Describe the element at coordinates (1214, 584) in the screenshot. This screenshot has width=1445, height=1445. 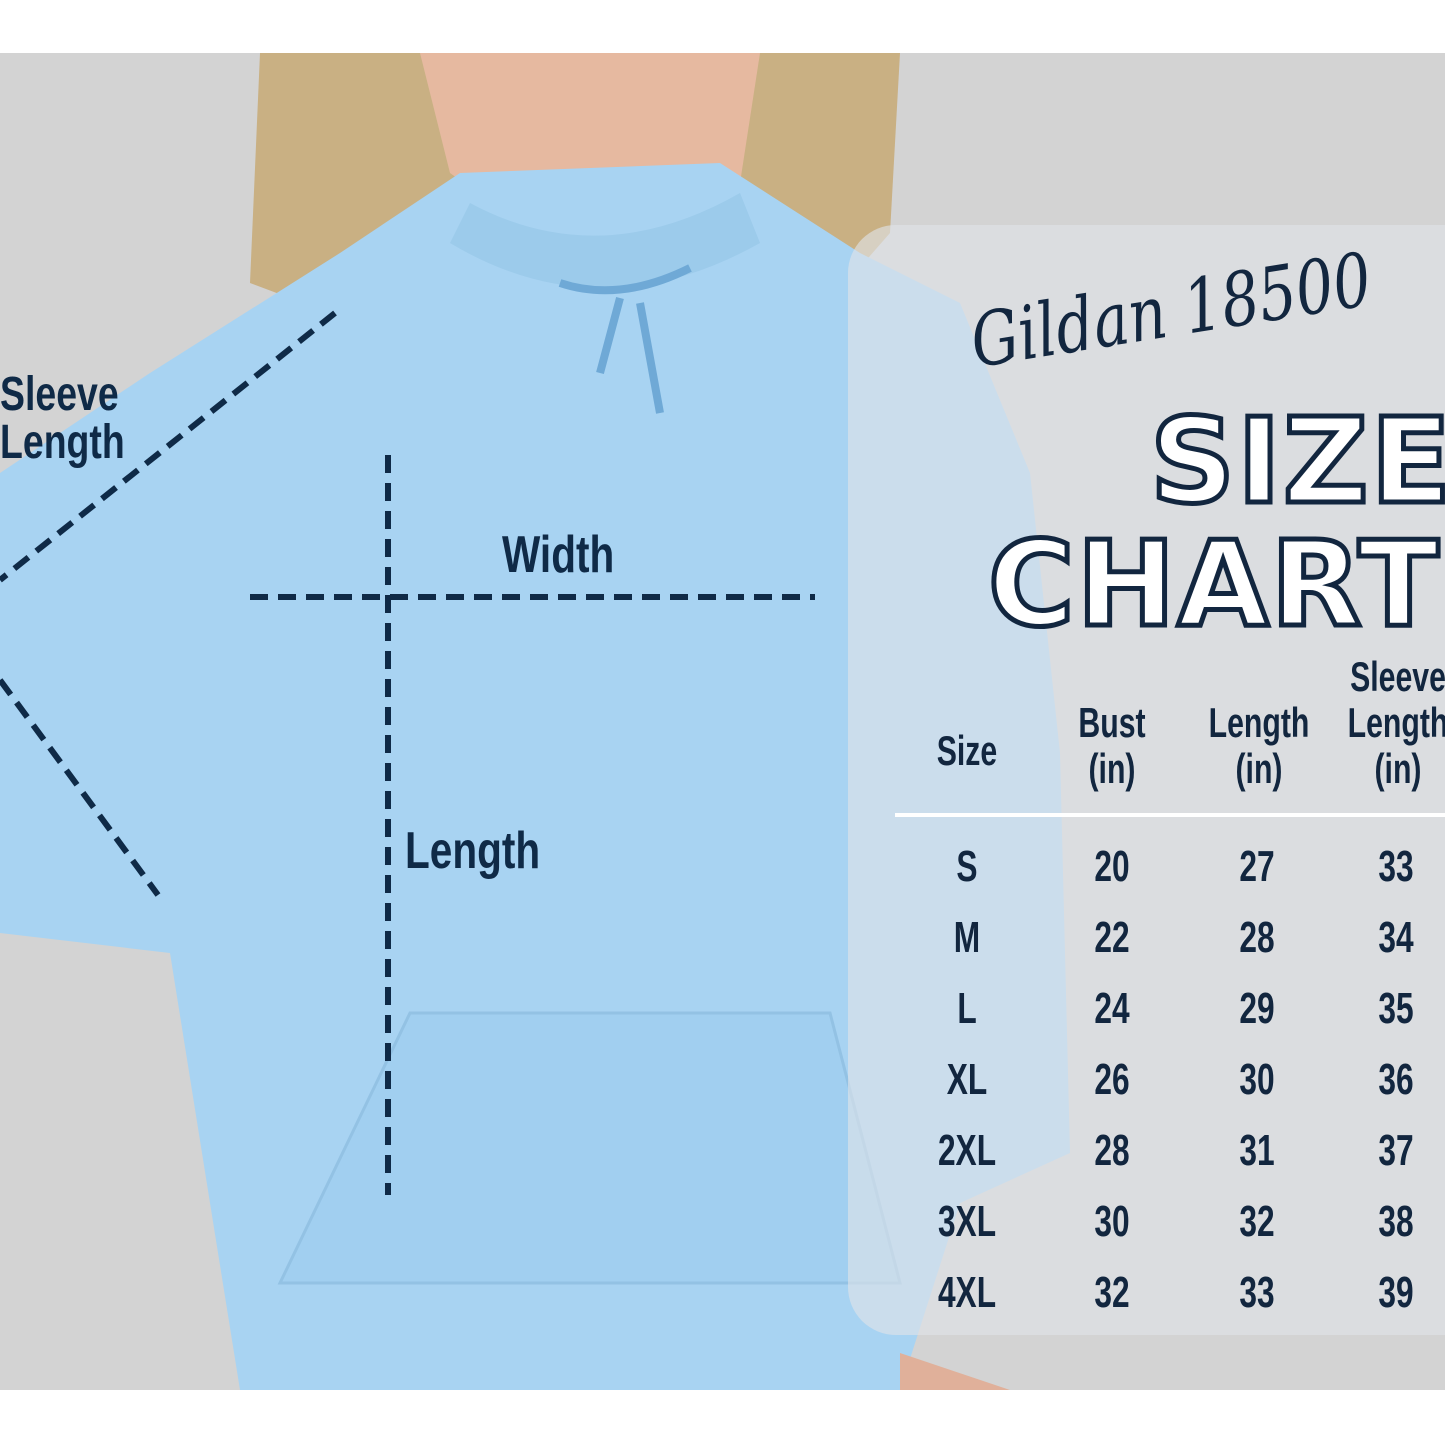
I see `title-chart: CHART` at that location.